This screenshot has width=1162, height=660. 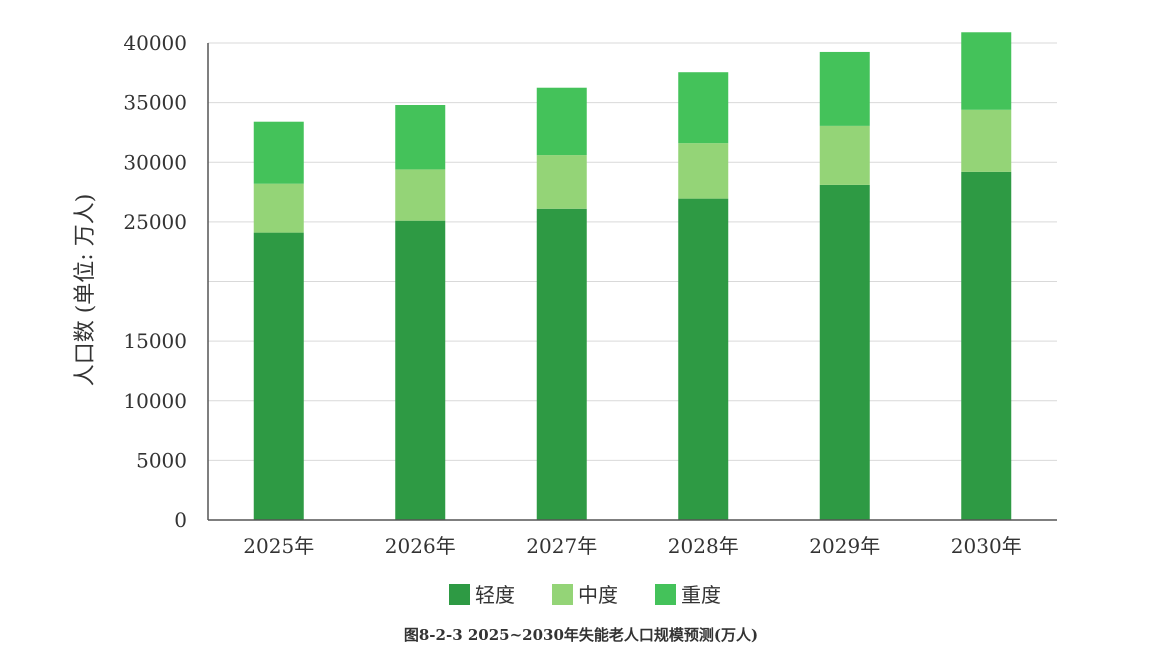 I want to click on y-tick-label: 15000, so click(x=155, y=341).